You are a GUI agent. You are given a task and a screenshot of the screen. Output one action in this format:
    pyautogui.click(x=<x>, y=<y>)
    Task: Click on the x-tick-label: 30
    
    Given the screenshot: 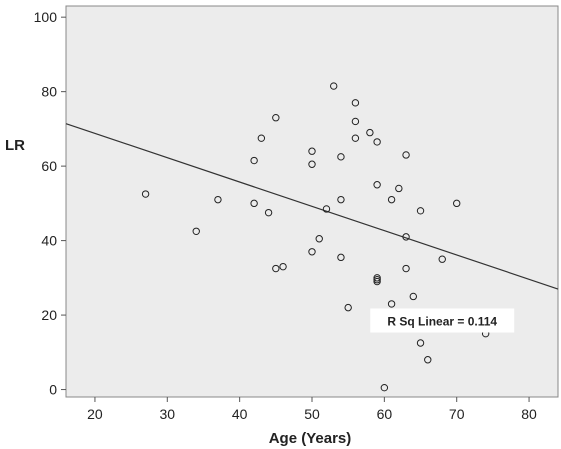 What is the action you would take?
    pyautogui.click(x=168, y=414)
    